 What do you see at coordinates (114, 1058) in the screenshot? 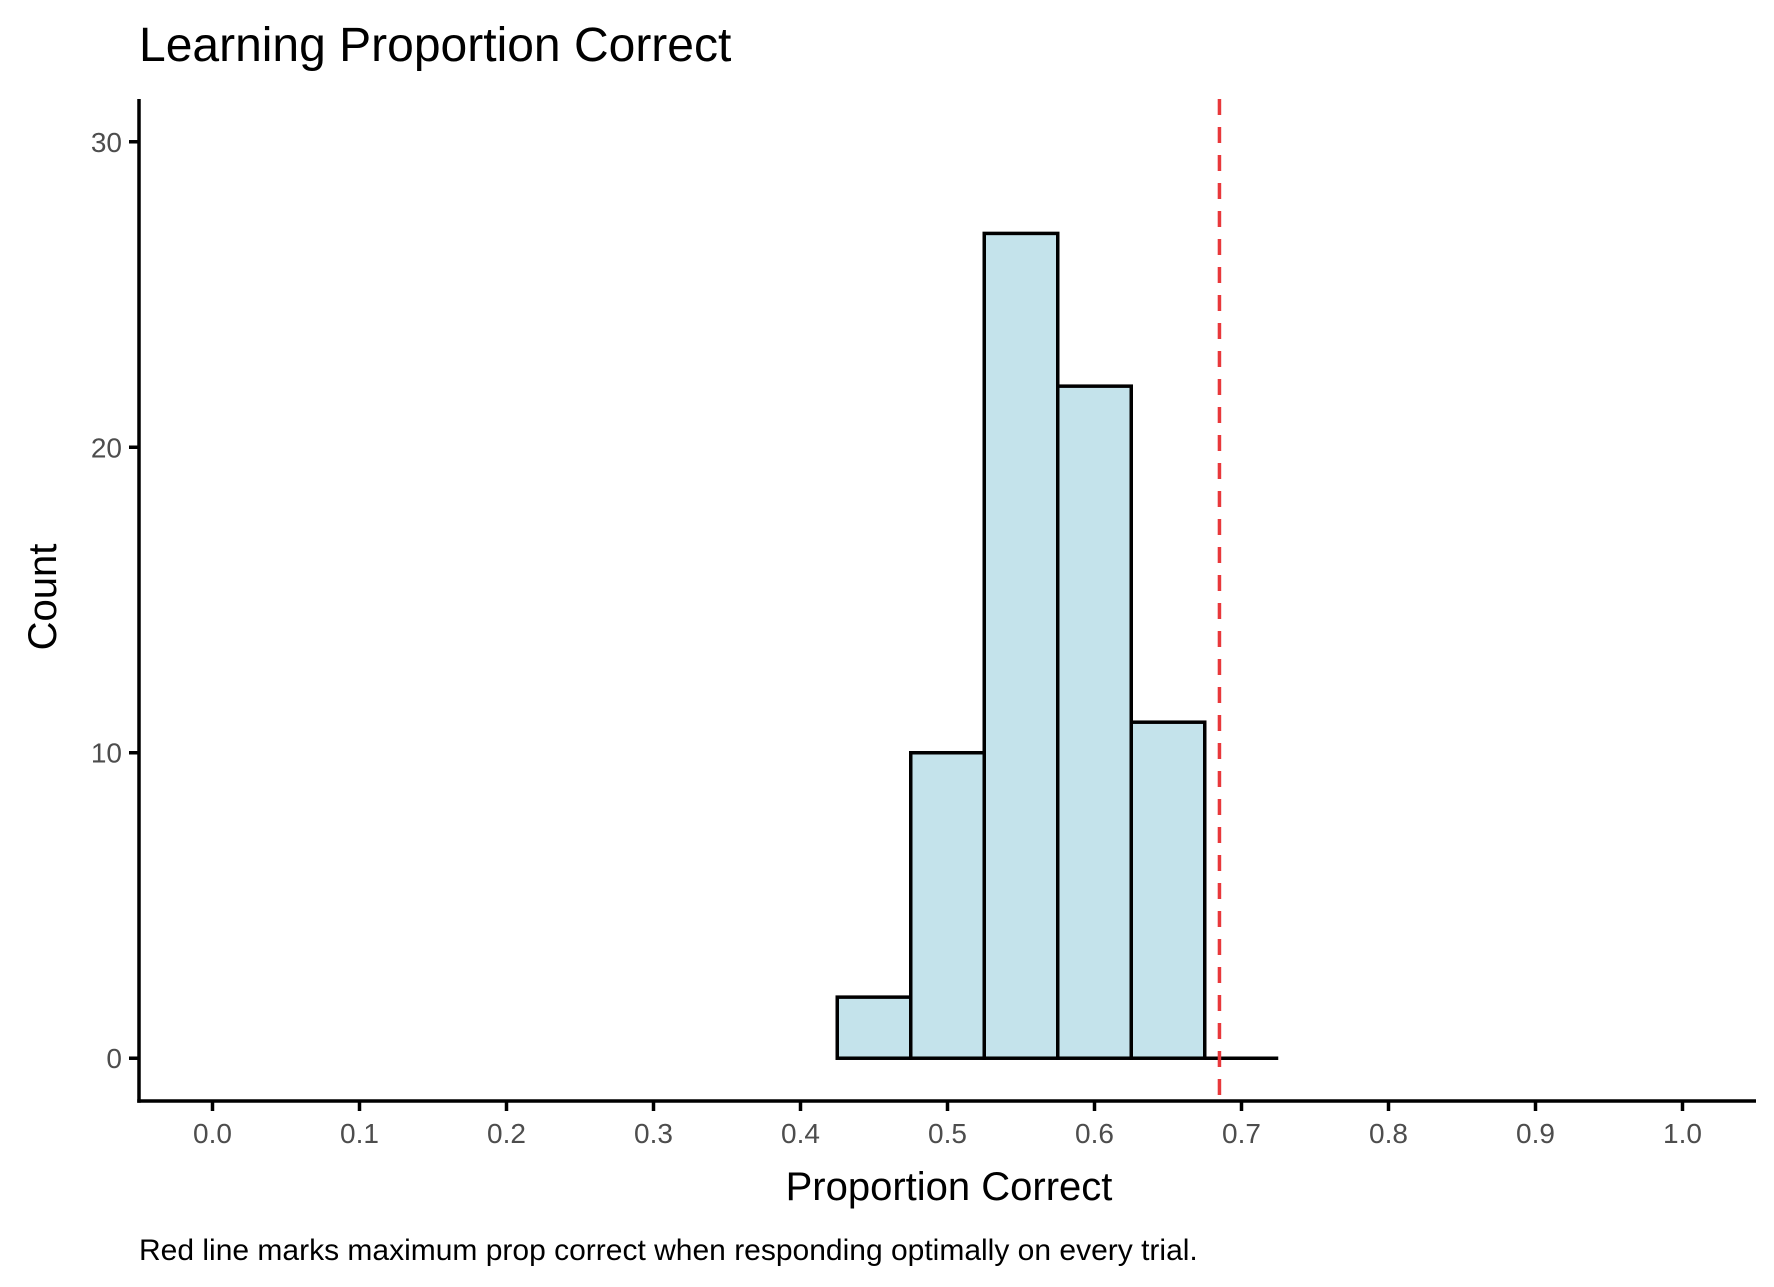
I see `y-tick-label: 0` at bounding box center [114, 1058].